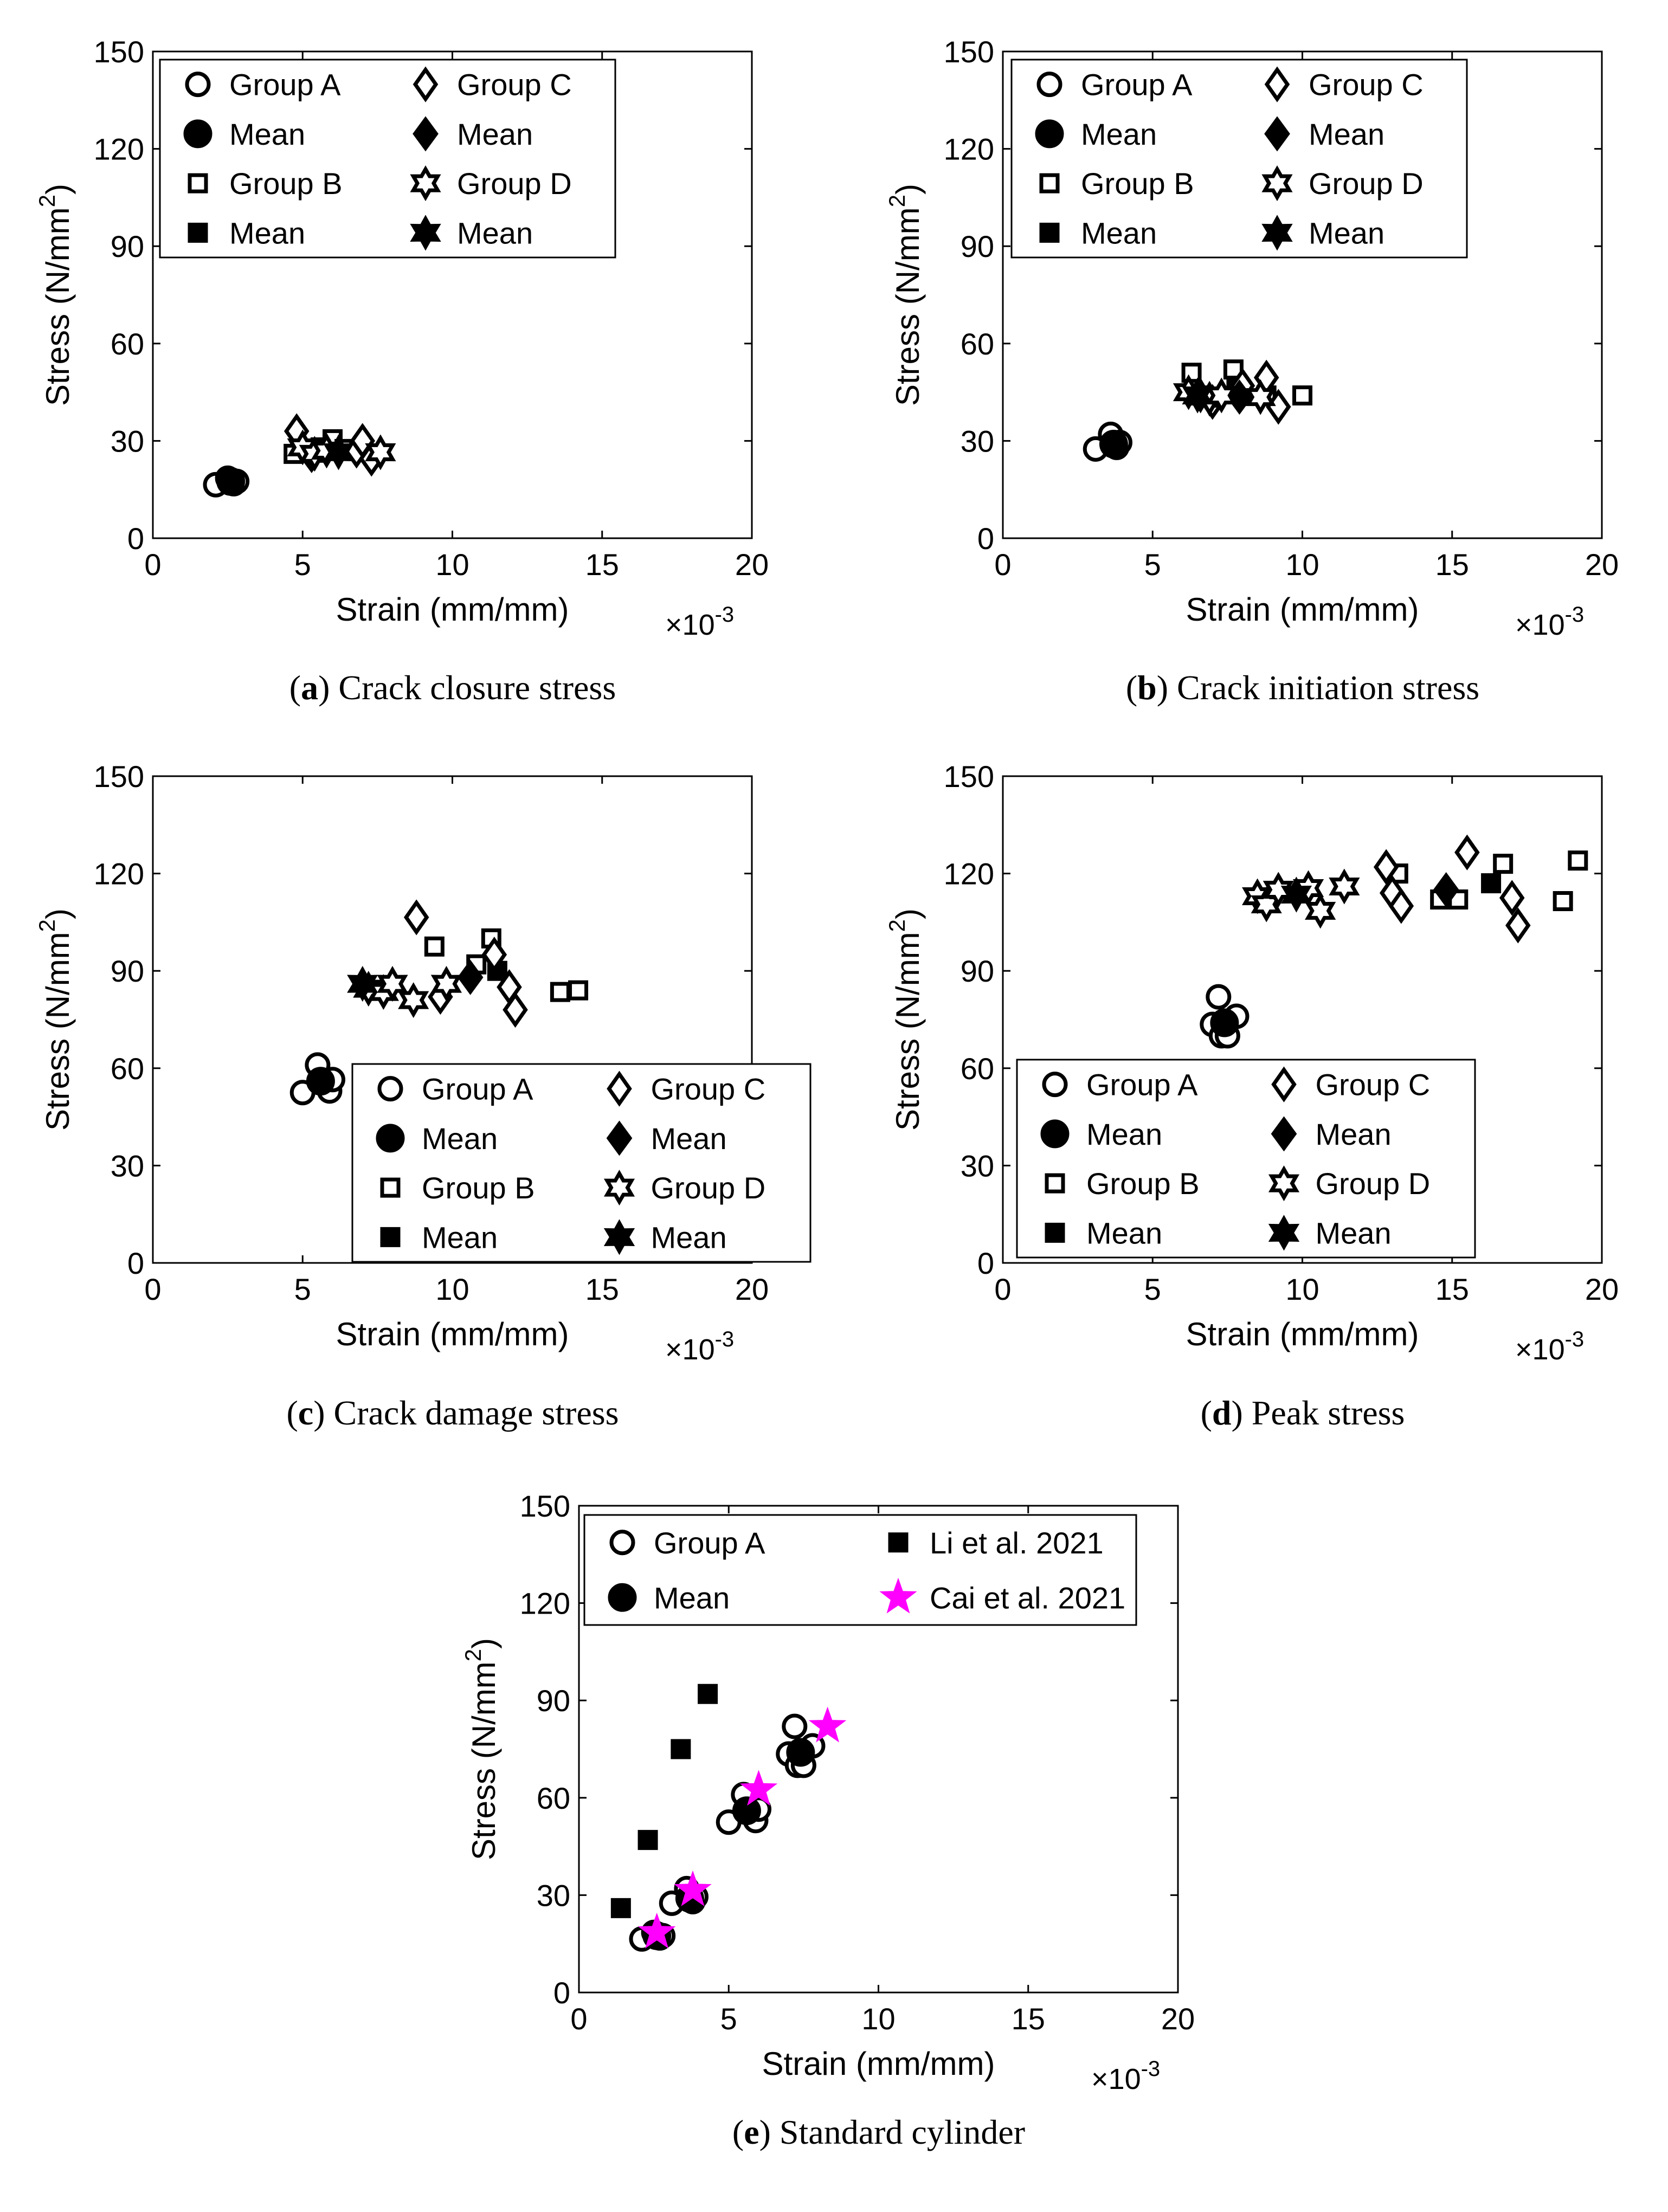 The width and height of the screenshot is (1668, 2212). Describe the element at coordinates (476, 1413) in the screenshot. I see `caption-text: Crack damage stress` at that location.